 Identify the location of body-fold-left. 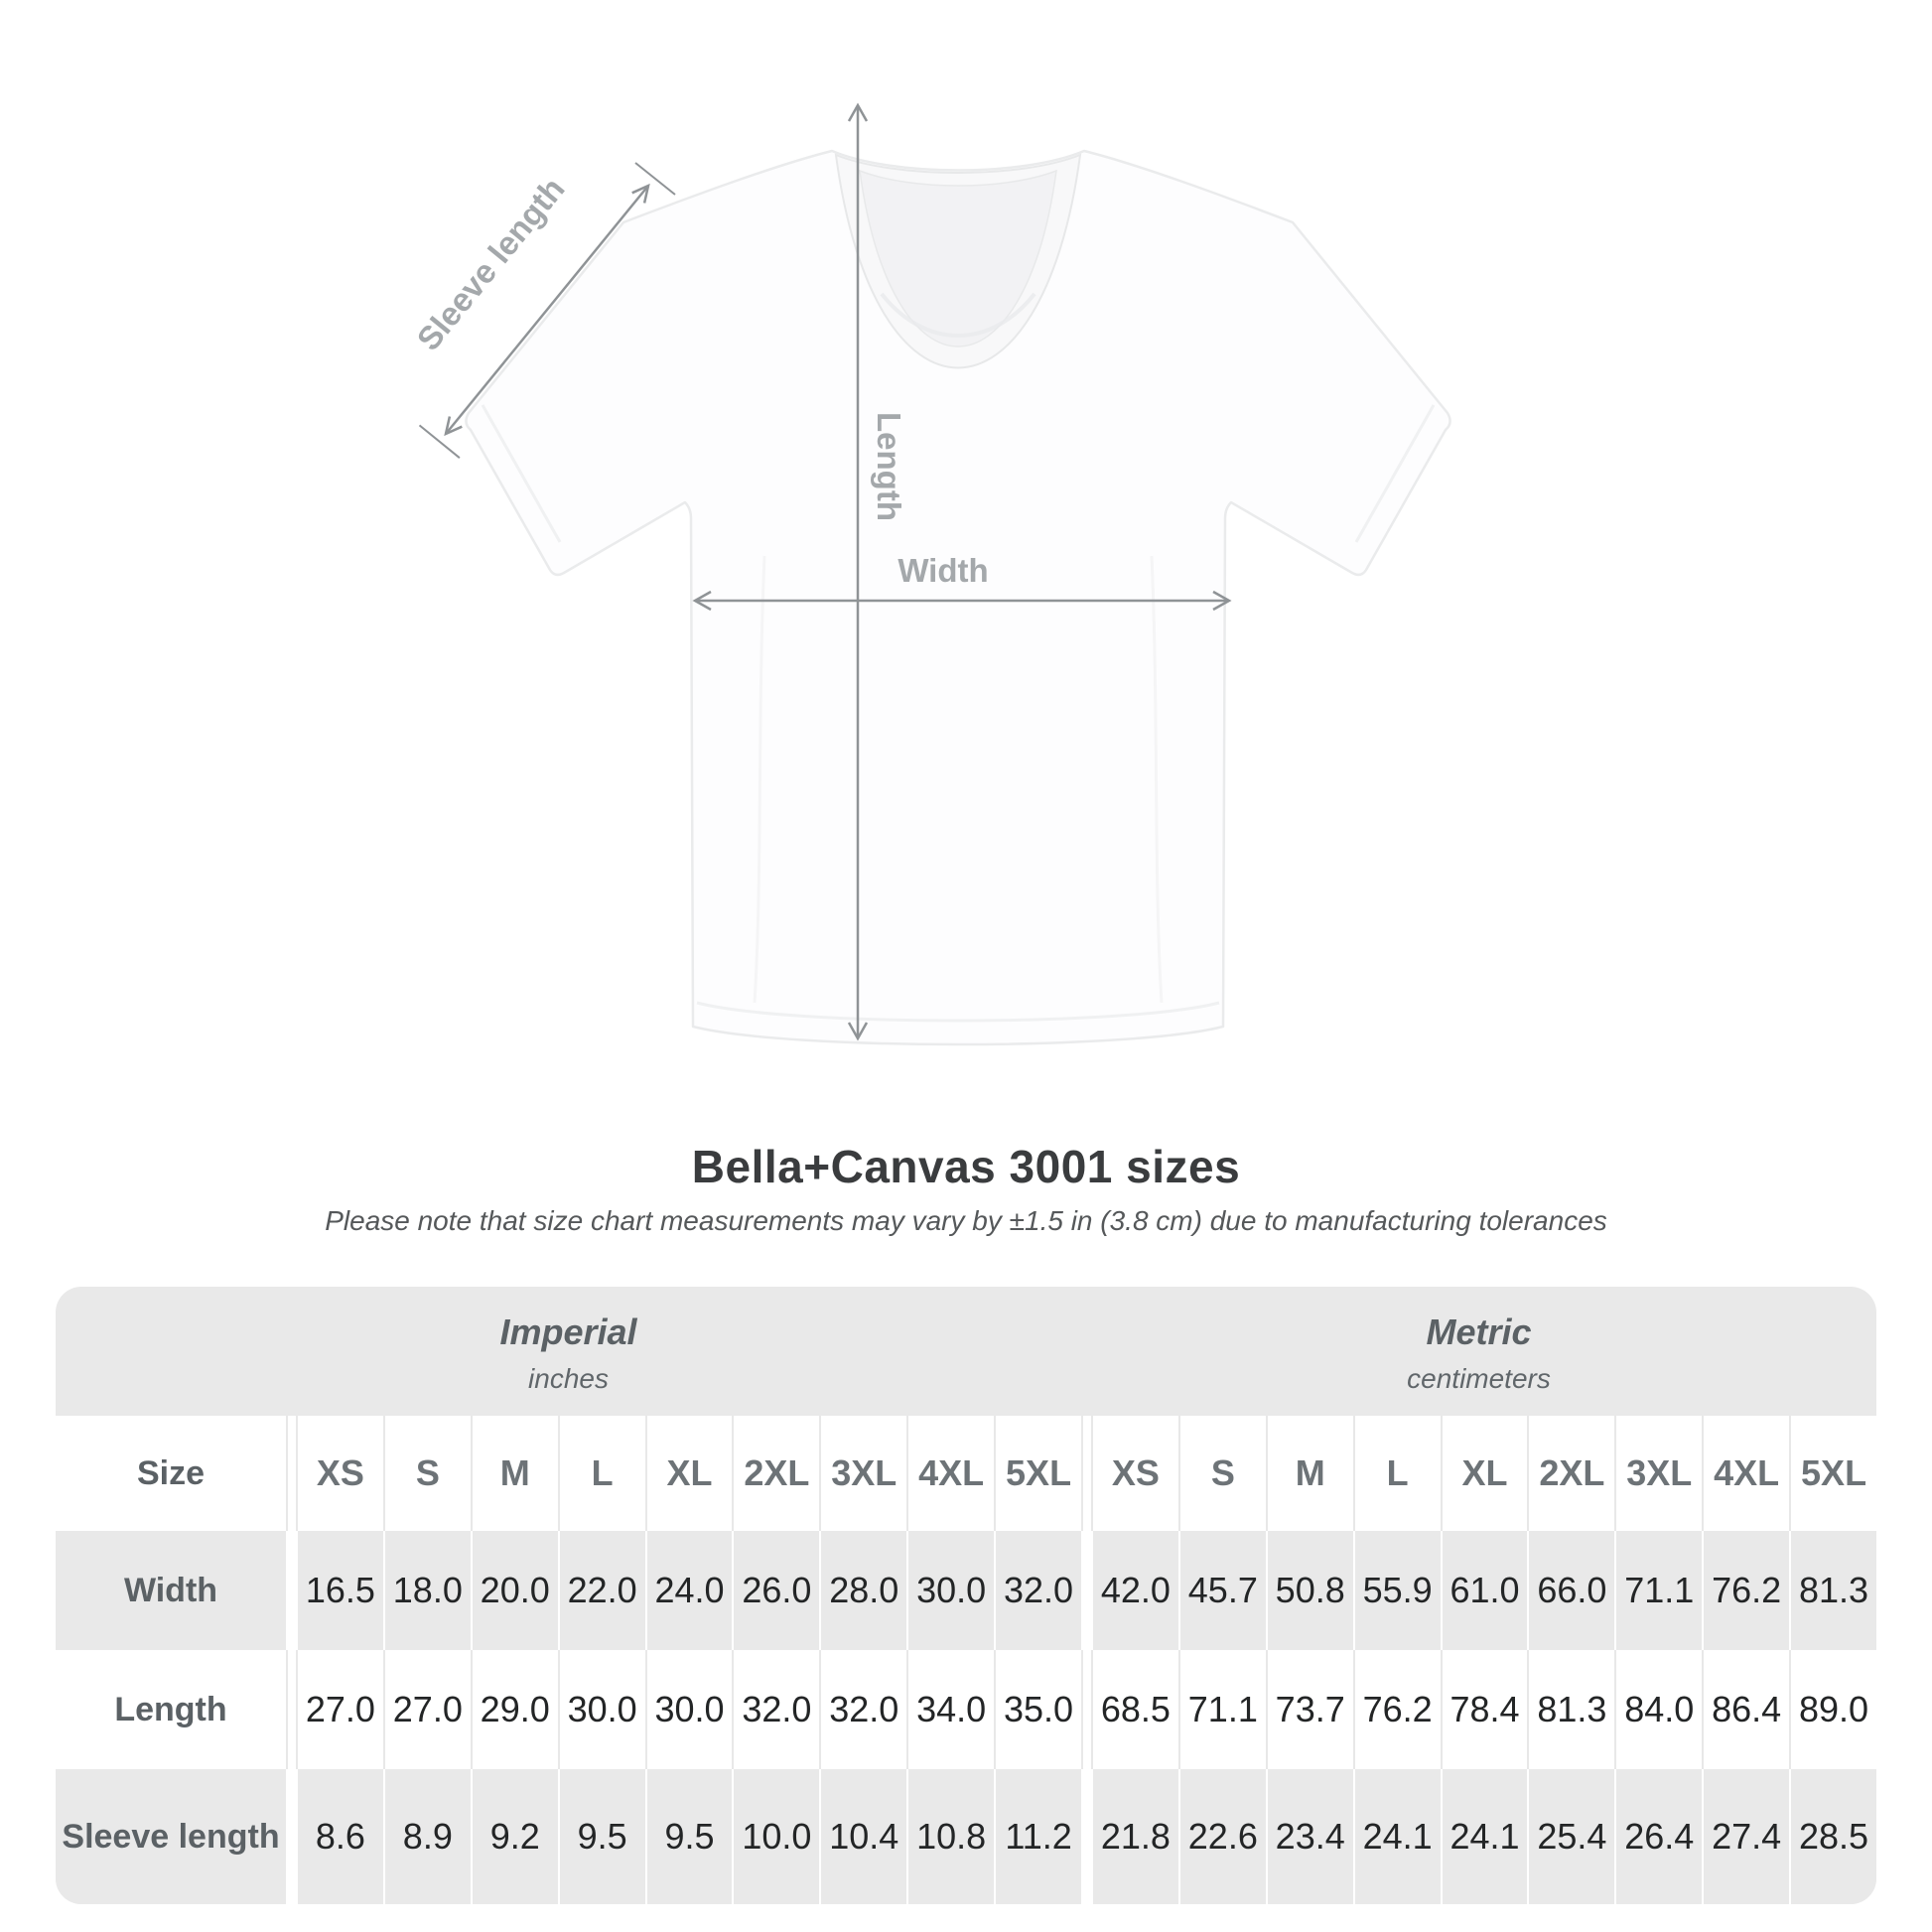
(760, 780).